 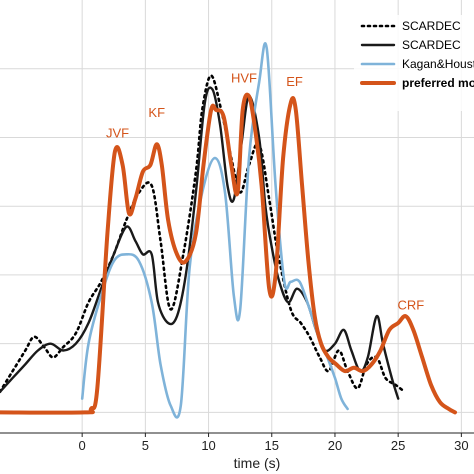 What do you see at coordinates (156, 112) in the screenshot?
I see `annotation-label: KF` at bounding box center [156, 112].